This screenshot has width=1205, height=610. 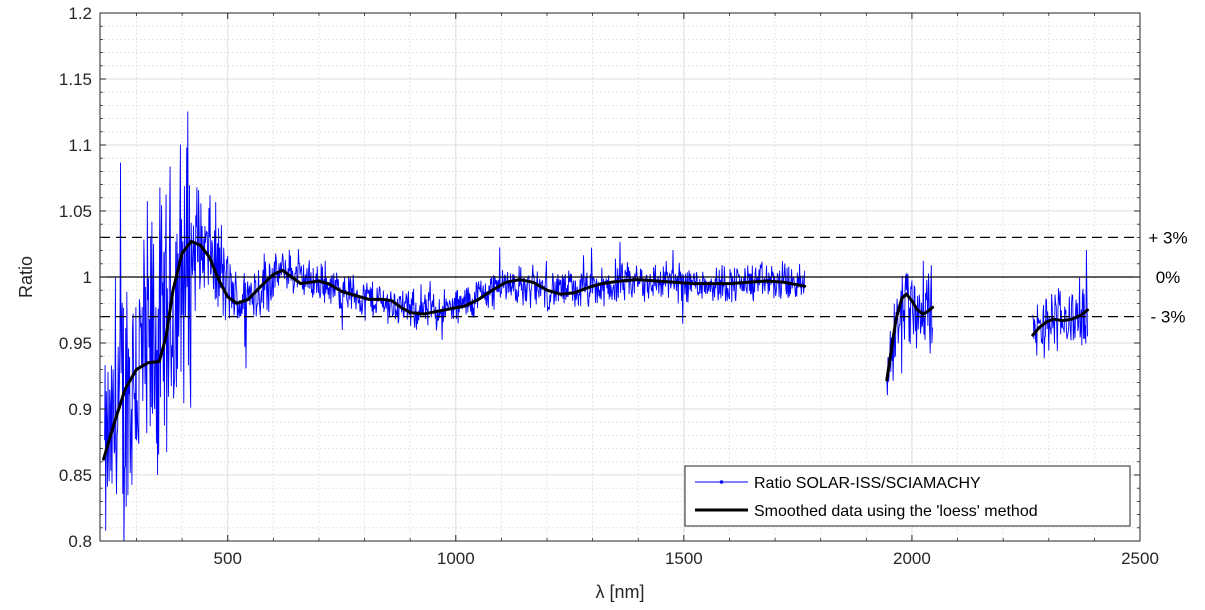 What do you see at coordinates (80, 541) in the screenshot?
I see `y-tick-label: 0.8` at bounding box center [80, 541].